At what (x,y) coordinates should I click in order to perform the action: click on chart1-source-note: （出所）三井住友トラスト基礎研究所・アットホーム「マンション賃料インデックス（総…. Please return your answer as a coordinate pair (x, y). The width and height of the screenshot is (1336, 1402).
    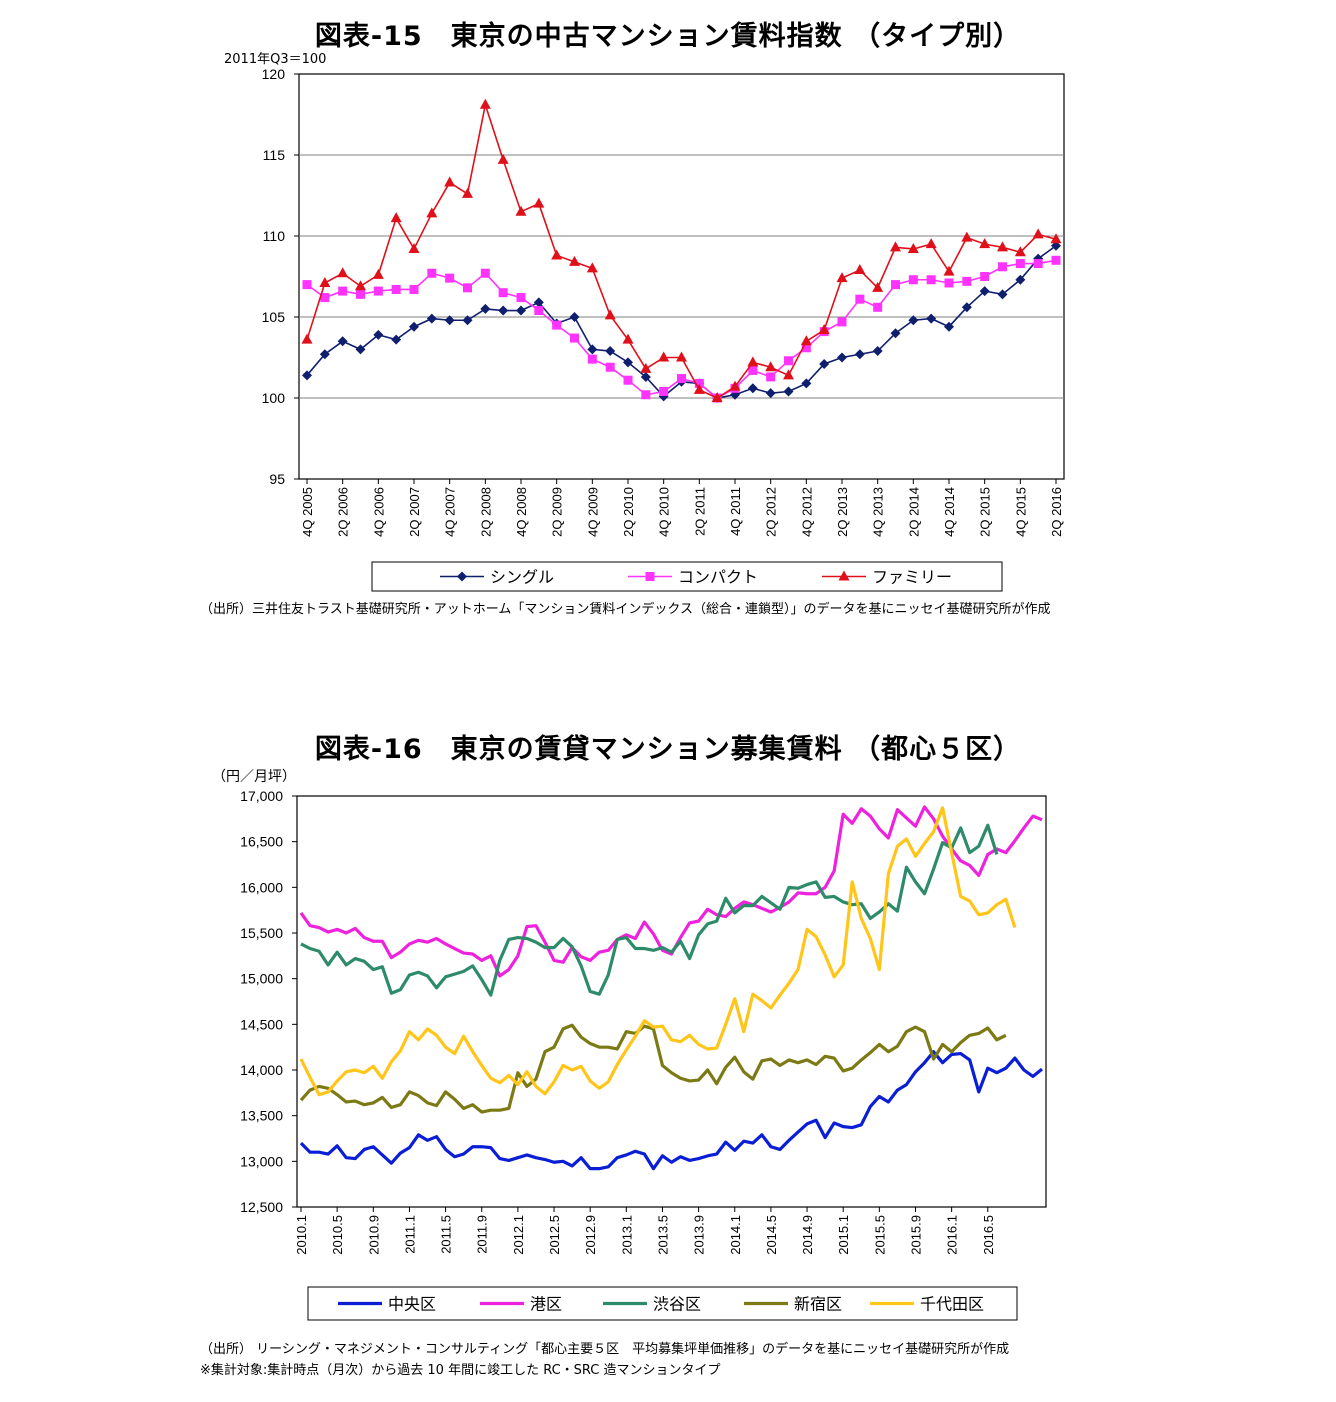
    Looking at the image, I should click on (625, 609).